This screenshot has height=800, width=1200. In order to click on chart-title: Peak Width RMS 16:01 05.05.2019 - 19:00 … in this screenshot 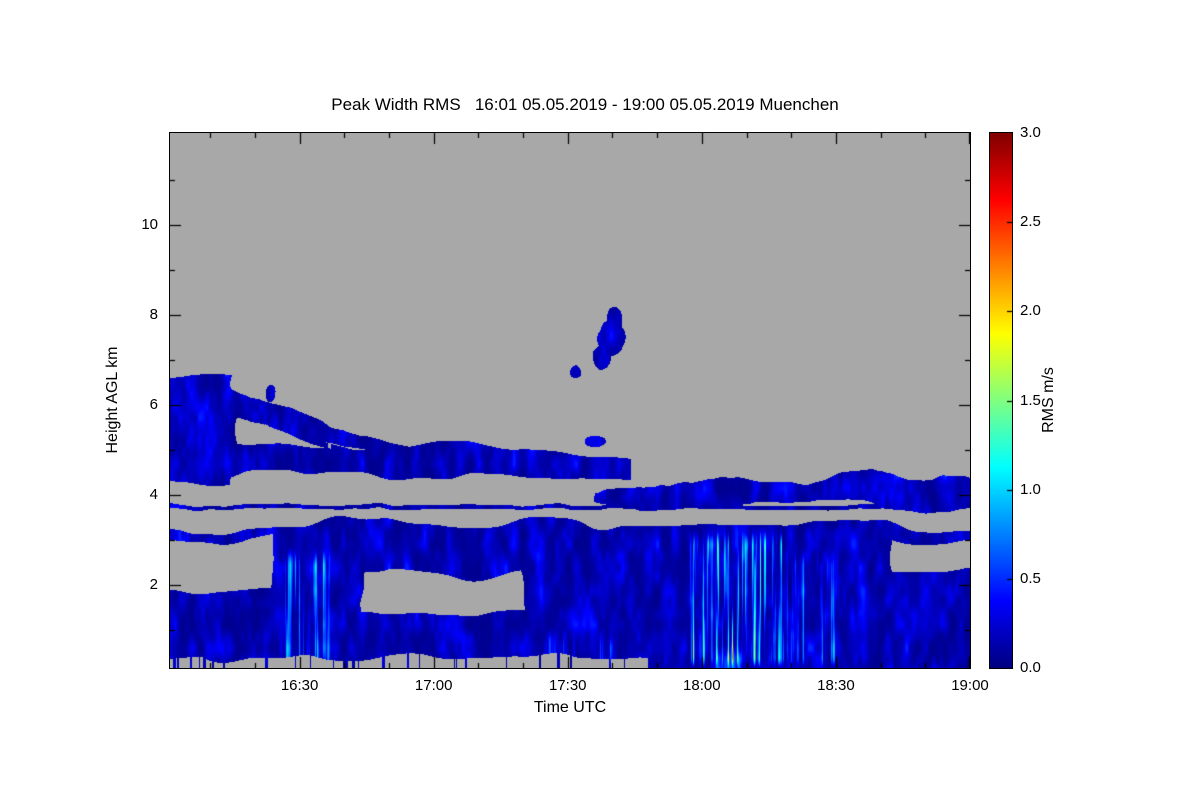, I will do `click(585, 104)`.